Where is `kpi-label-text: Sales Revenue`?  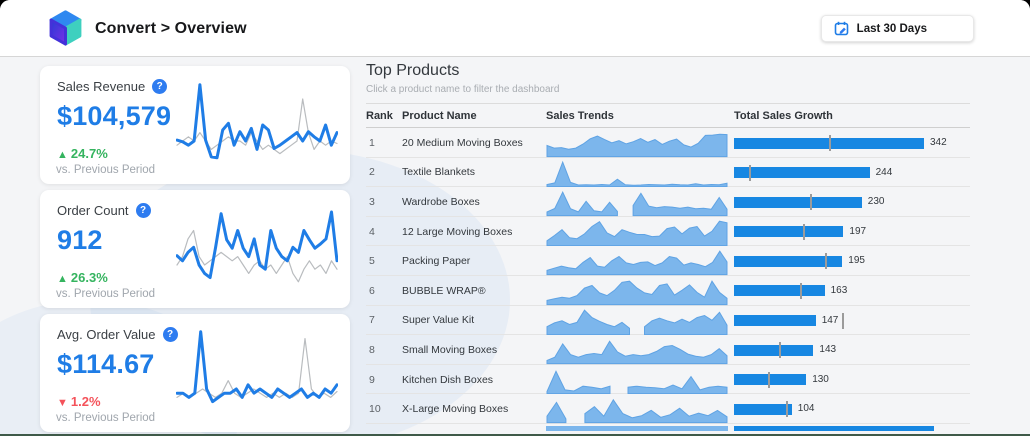
kpi-label-text: Sales Revenue is located at coordinates (101, 86).